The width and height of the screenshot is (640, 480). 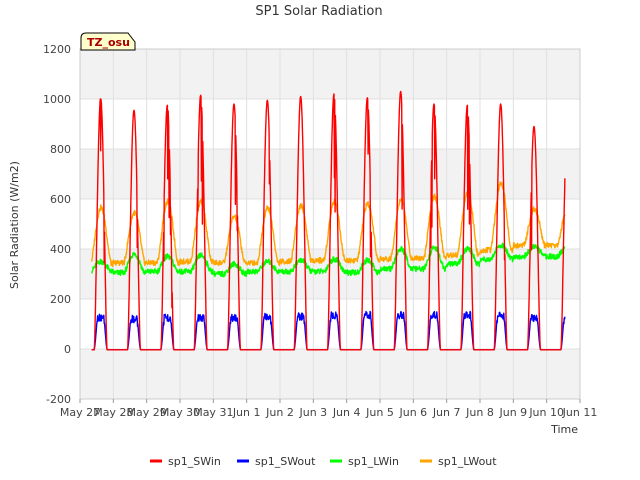 What do you see at coordinates (246, 412) in the screenshot?
I see `x-tick-label: Jun 1` at bounding box center [246, 412].